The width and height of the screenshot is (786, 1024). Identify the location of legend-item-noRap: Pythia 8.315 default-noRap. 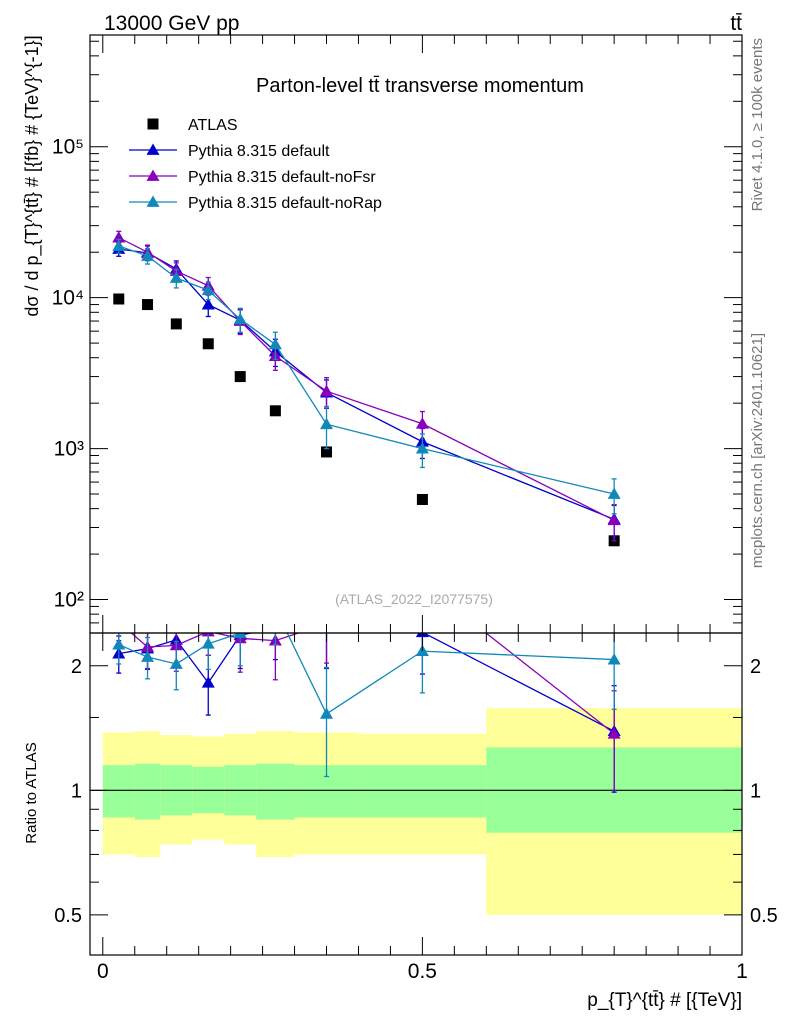
(255, 203).